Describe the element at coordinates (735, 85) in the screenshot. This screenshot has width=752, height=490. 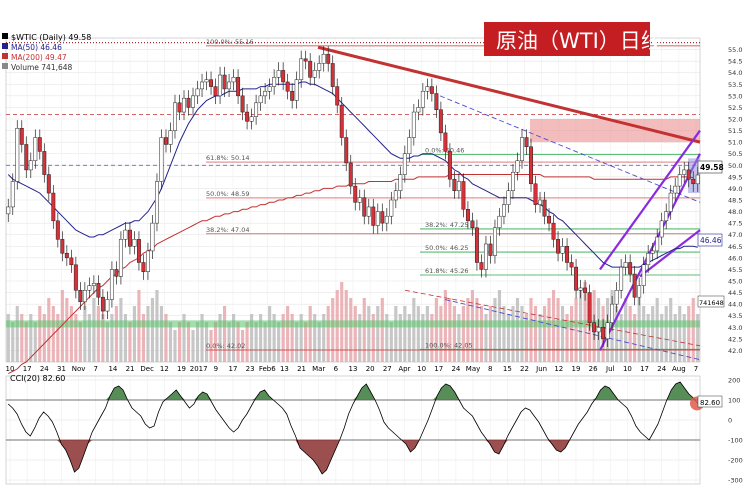
I see `y-tick-label: 53.5` at that location.